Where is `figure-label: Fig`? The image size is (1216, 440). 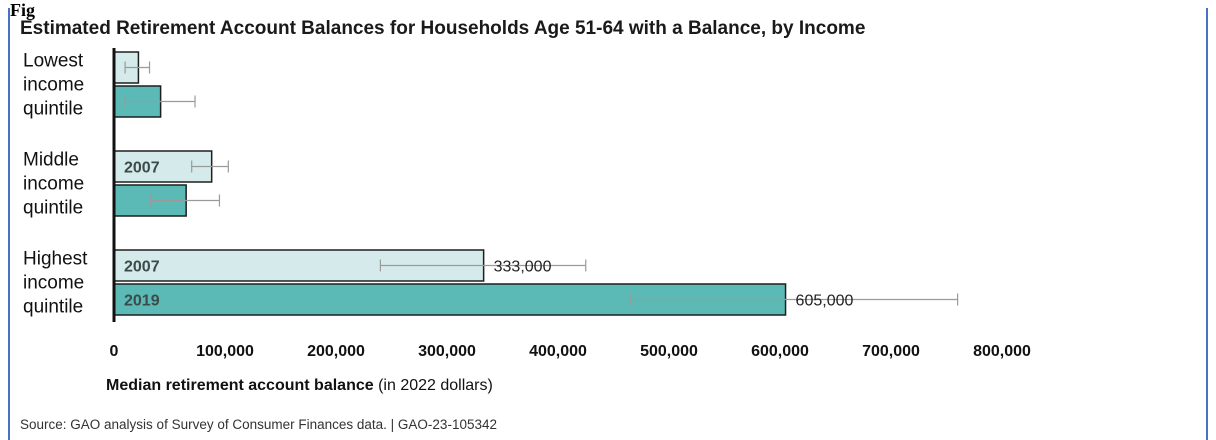
figure-label: Fig is located at coordinates (22, 10).